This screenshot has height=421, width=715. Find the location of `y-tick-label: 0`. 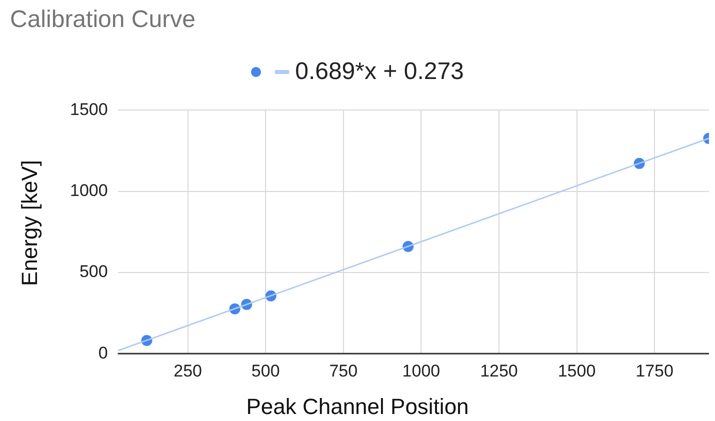

y-tick-label: 0 is located at coordinates (103, 352).